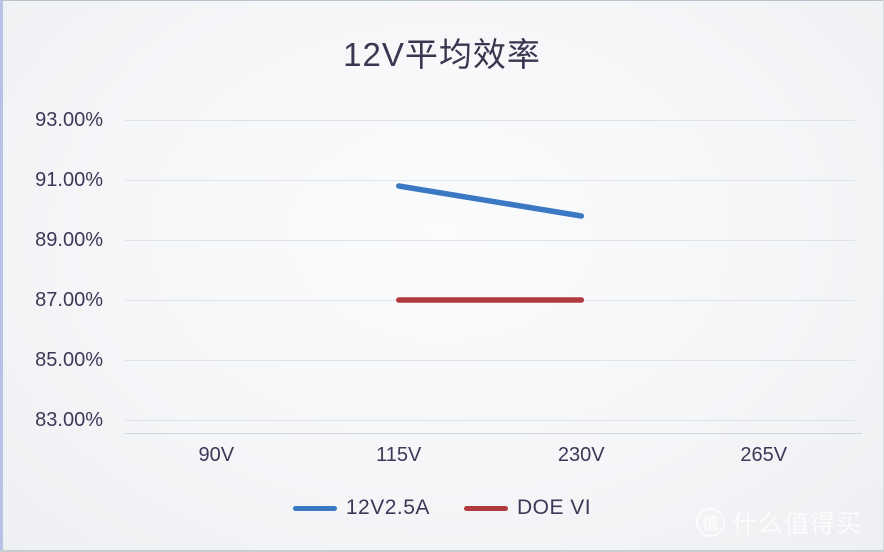 The height and width of the screenshot is (552, 884). What do you see at coordinates (69, 240) in the screenshot?
I see `y-axis-tick-label: 89.00%` at bounding box center [69, 240].